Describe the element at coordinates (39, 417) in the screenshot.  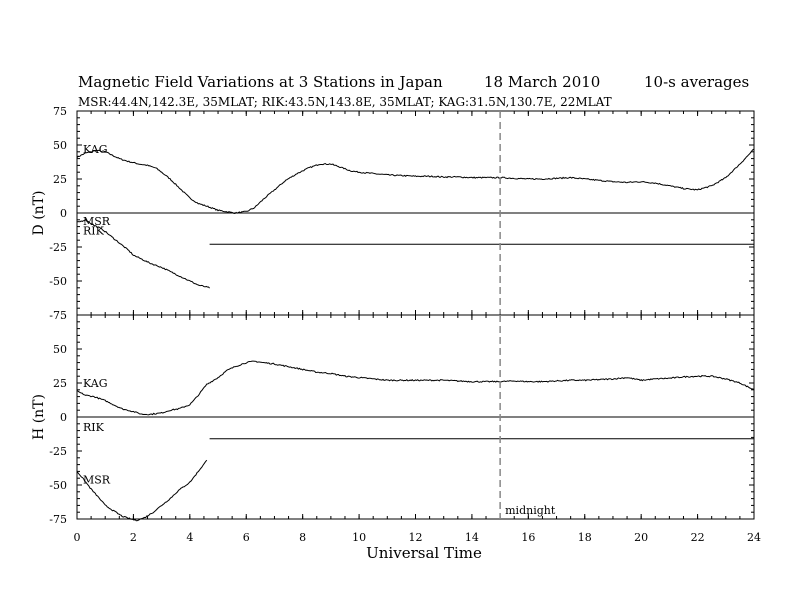
I see `y-axis-label-H: H (nT)` at that location.